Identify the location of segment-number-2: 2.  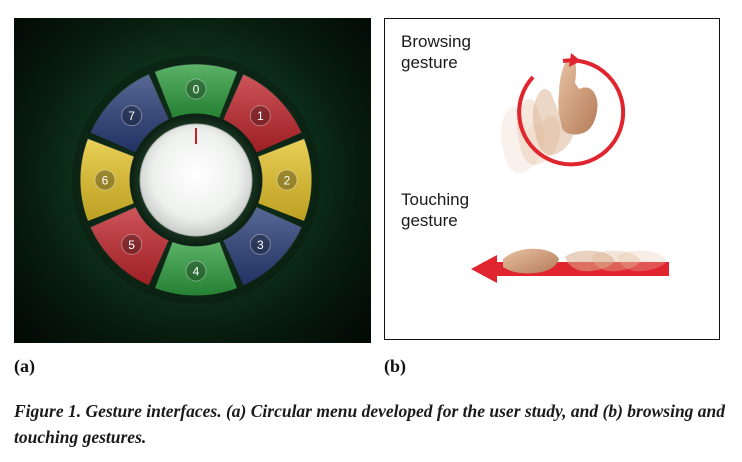
(287, 181).